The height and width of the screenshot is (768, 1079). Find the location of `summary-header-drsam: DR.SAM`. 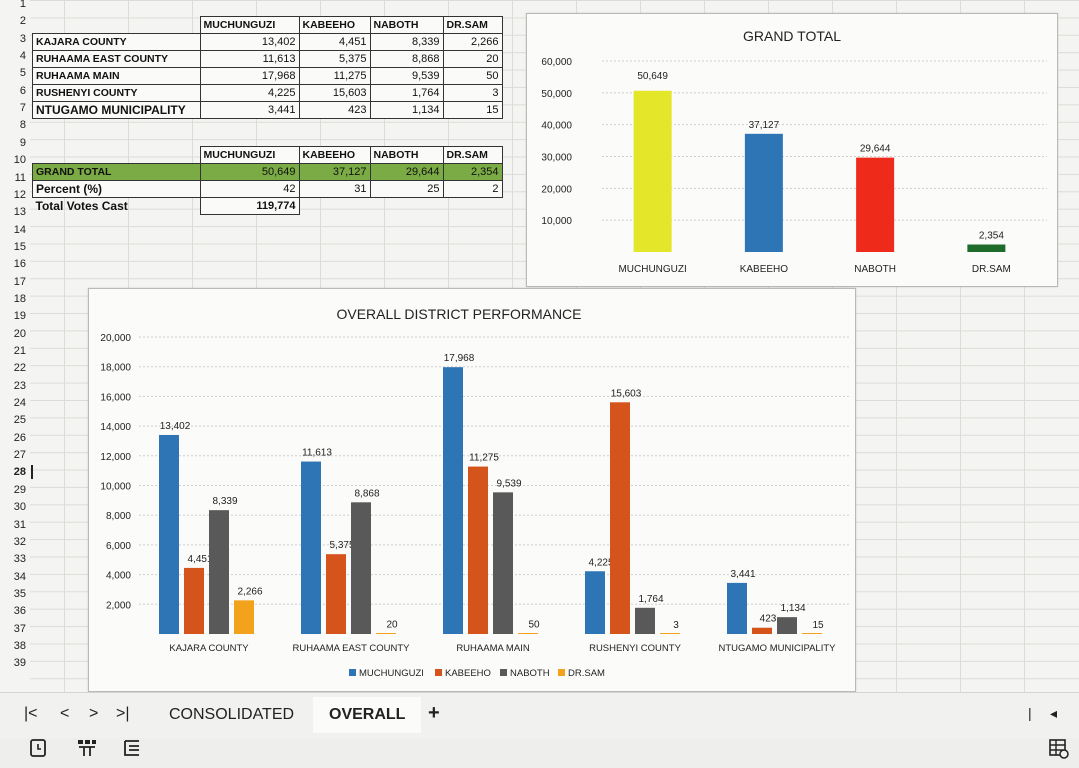

summary-header-drsam: DR.SAM is located at coordinates (472, 155).